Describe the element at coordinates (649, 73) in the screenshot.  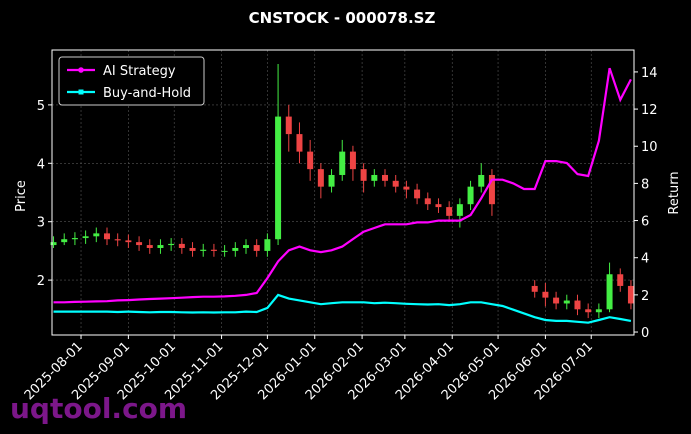
I see `y2-tick-label: 14` at that location.